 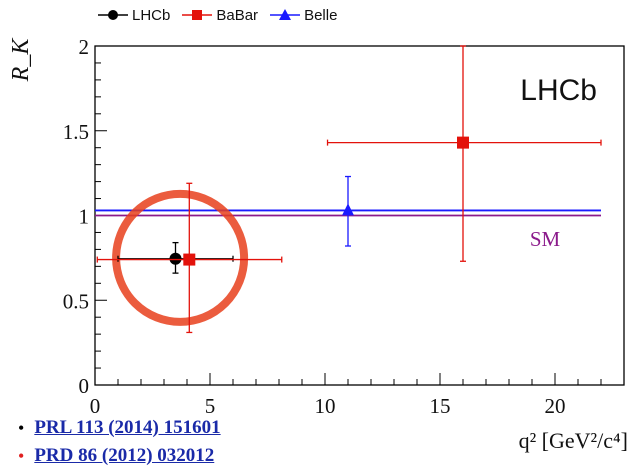 I want to click on y-axis-label: R_K, so click(x=21, y=60).